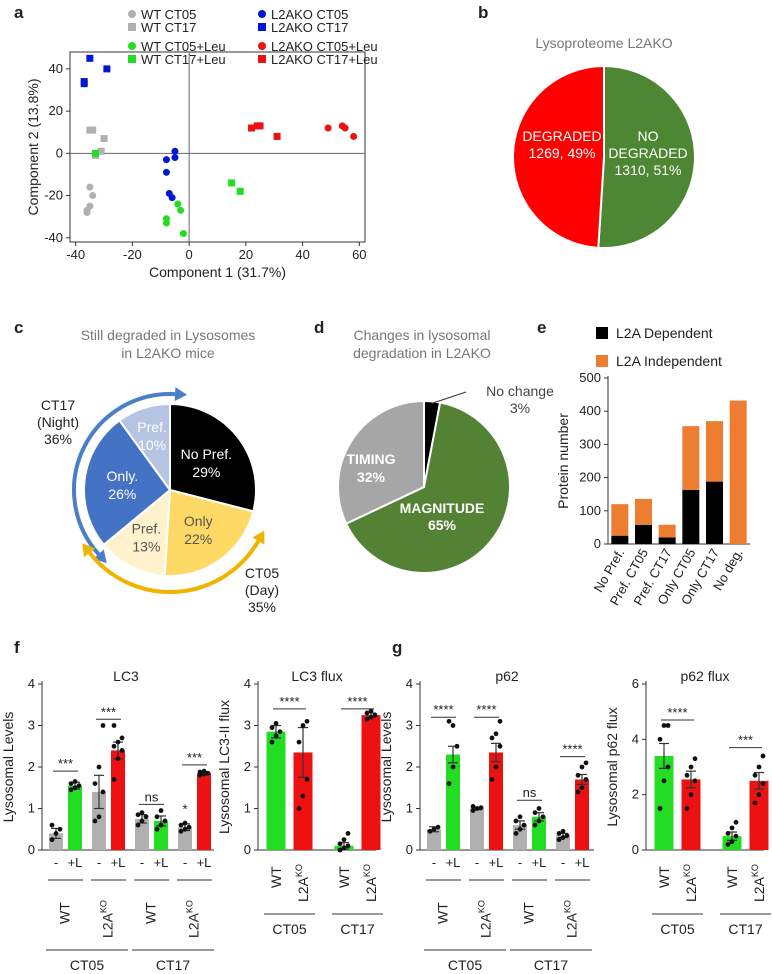 Image resolution: width=772 pixels, height=974 pixels. I want to click on y-tick-label: 0, so click(635, 849).